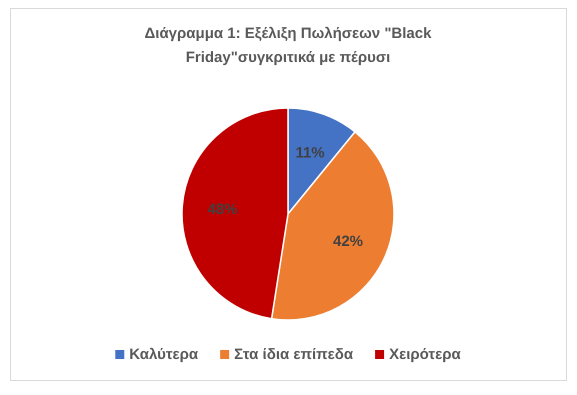 The image size is (577, 395). What do you see at coordinates (294, 354) in the screenshot?
I see `legend-label: Στα ίδια επίπεδα` at bounding box center [294, 354].